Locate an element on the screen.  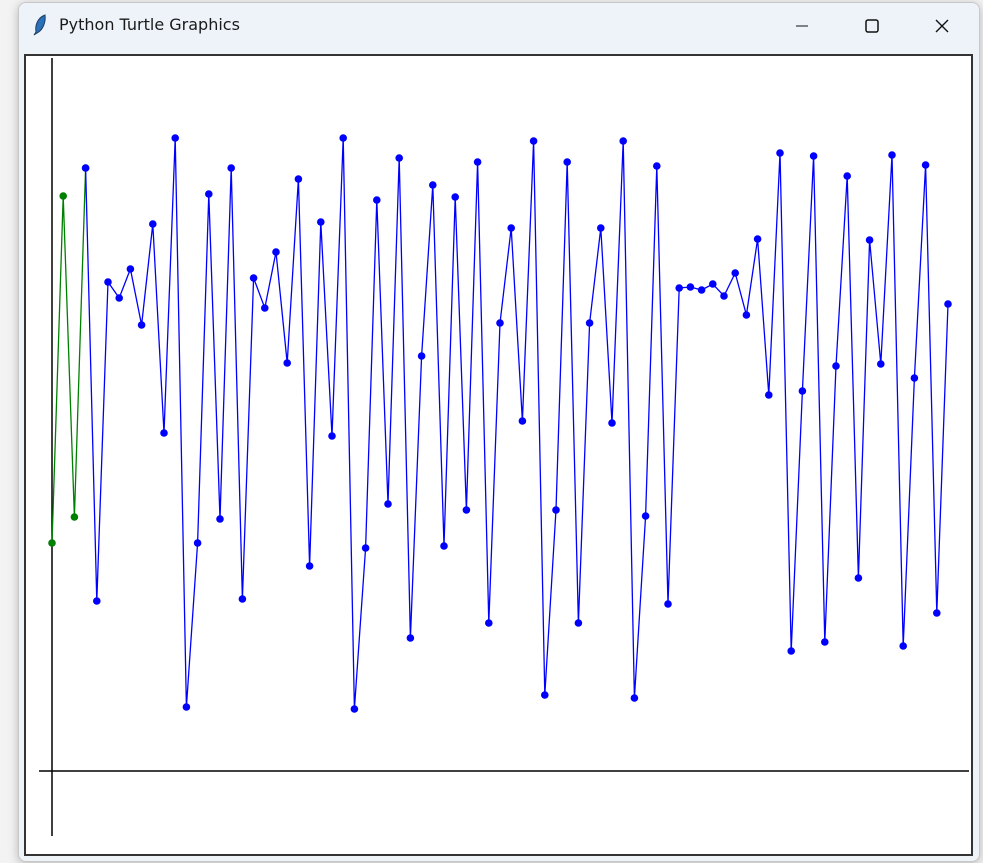
title-bar: Python Turtle Graphics is located at coordinates (499, 25).